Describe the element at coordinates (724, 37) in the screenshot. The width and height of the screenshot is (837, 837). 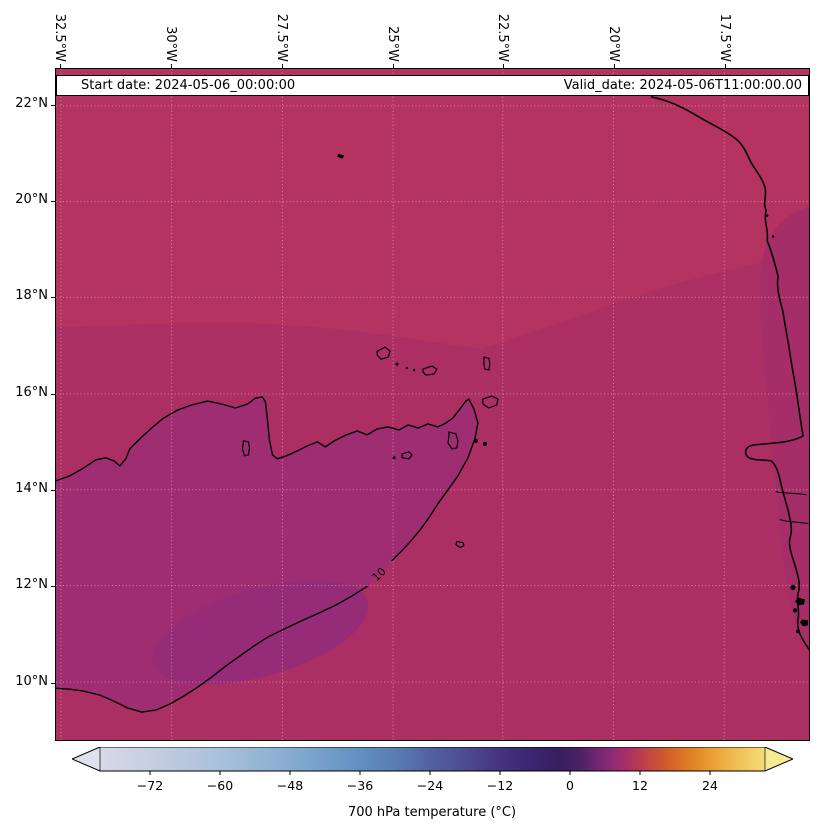
I see `lon-tick-label: 17.5°W` at that location.